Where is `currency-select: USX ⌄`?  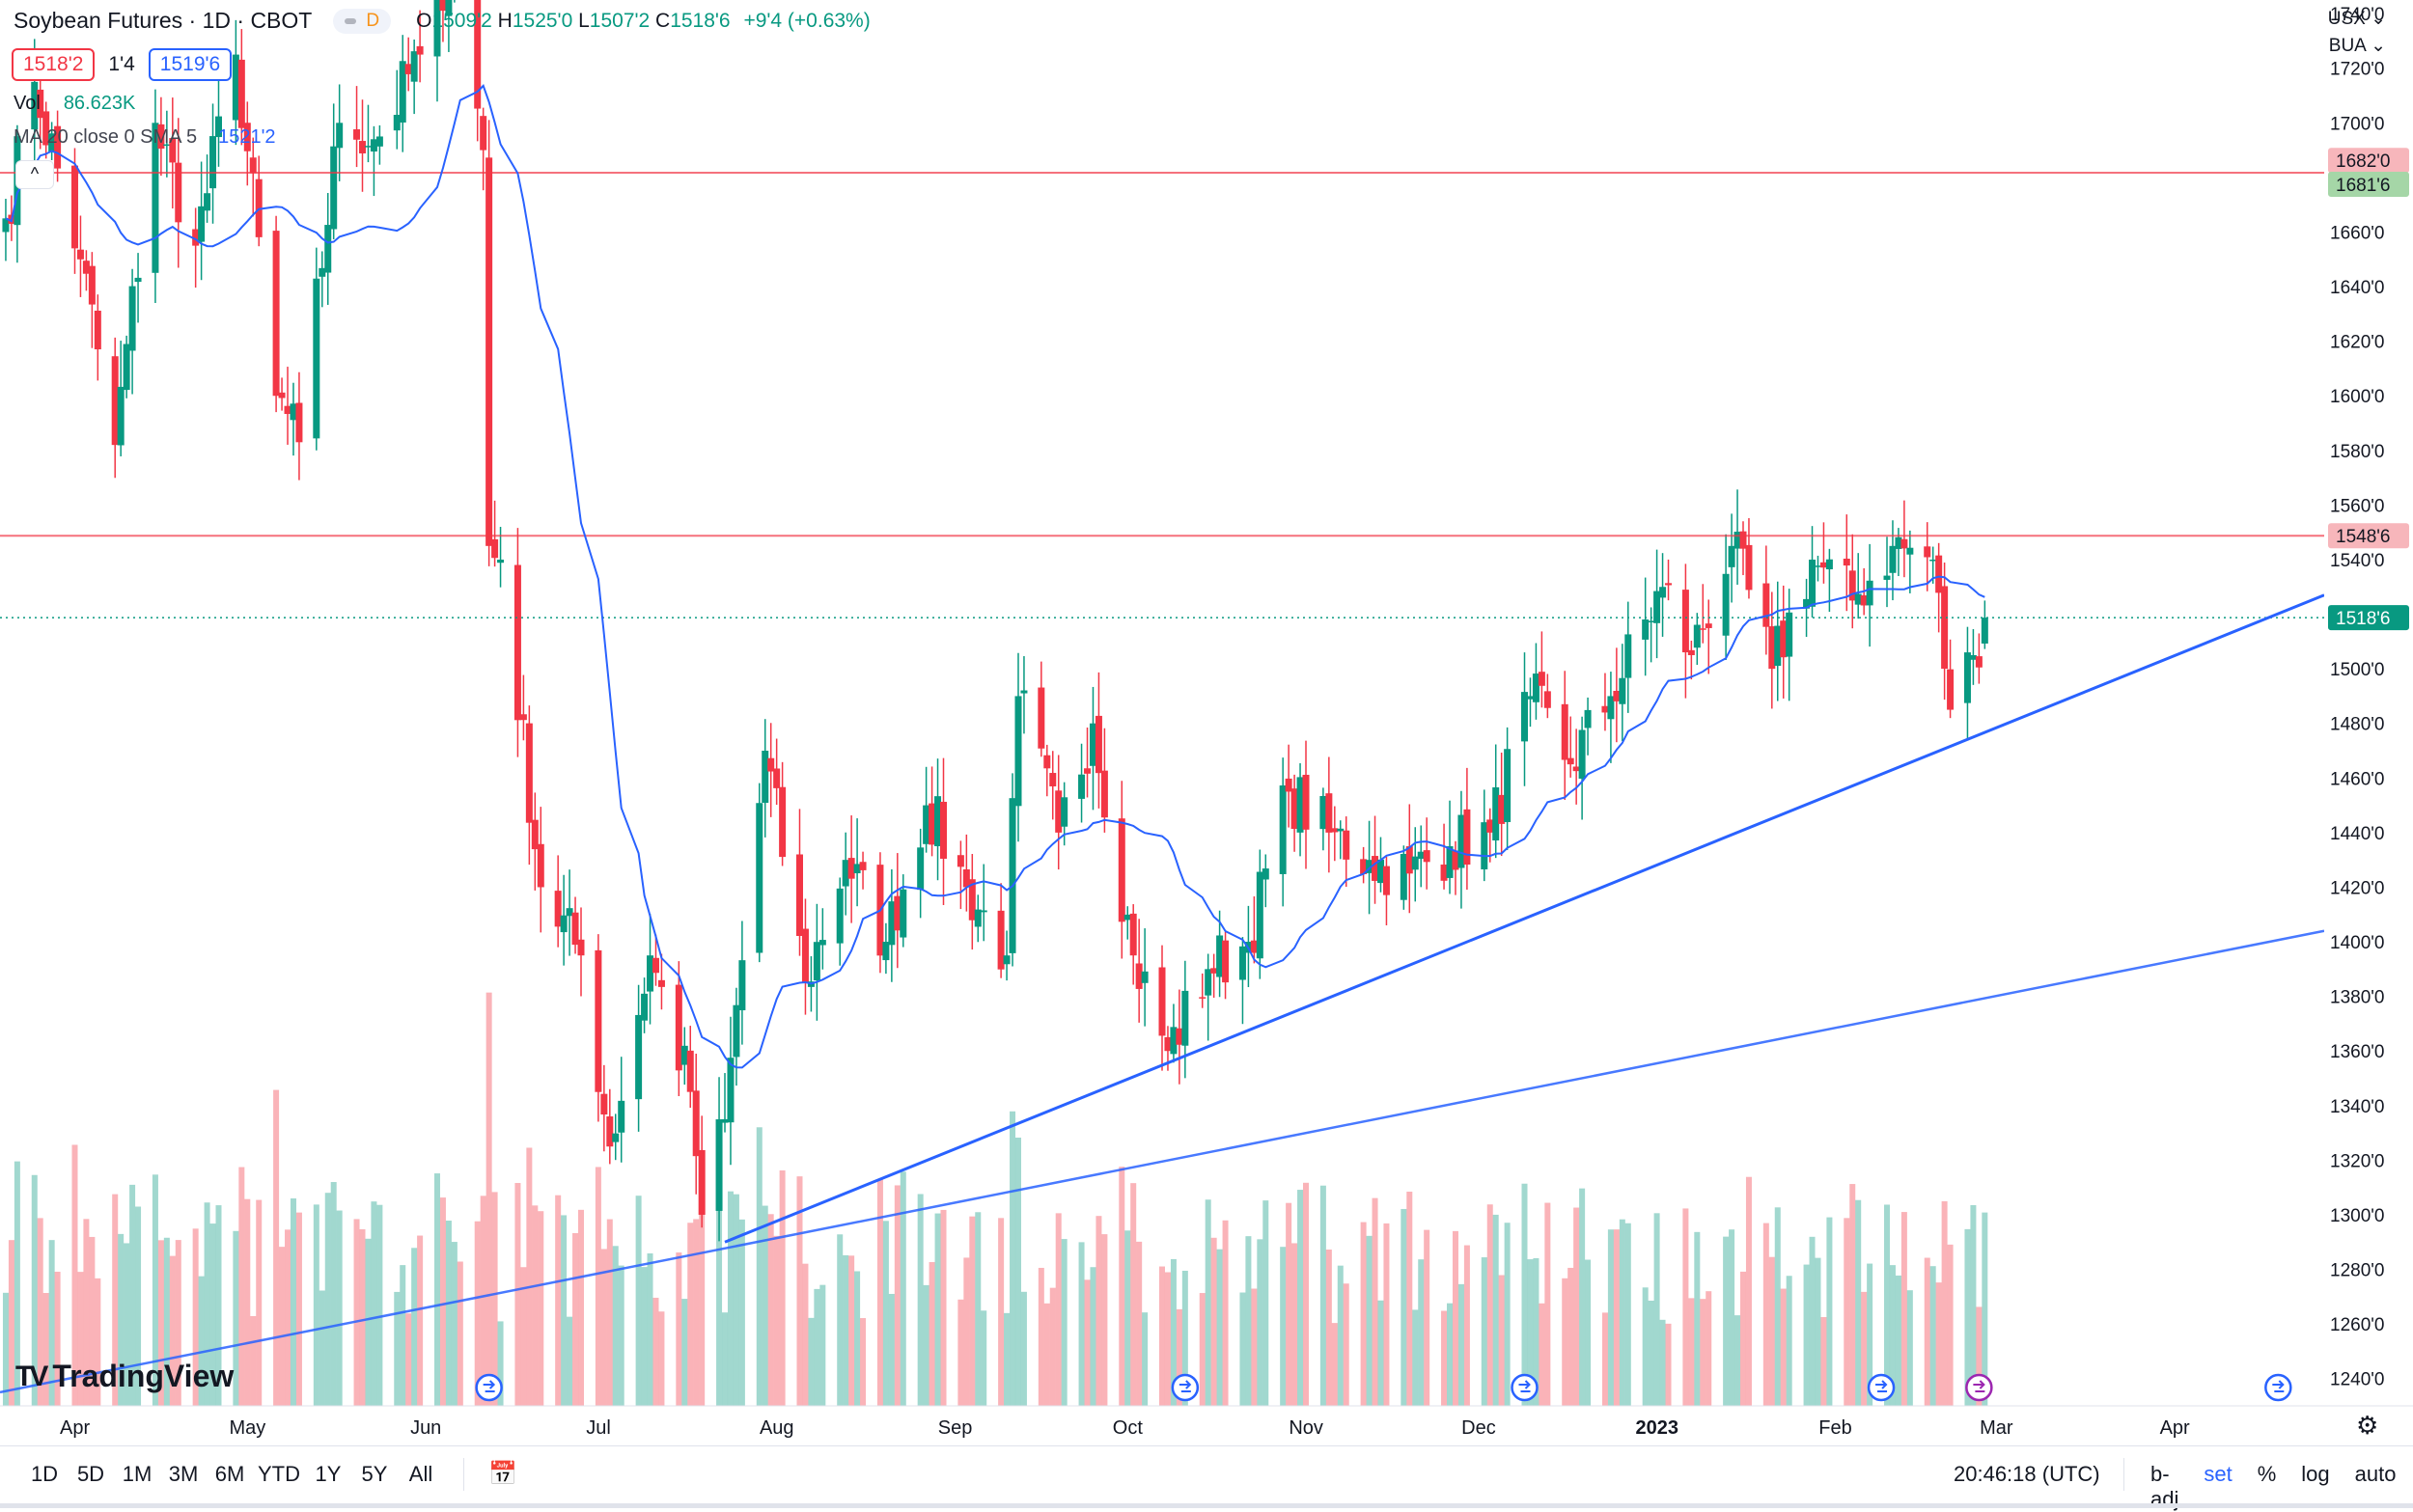 currency-select: USX ⌄ is located at coordinates (2357, 19).